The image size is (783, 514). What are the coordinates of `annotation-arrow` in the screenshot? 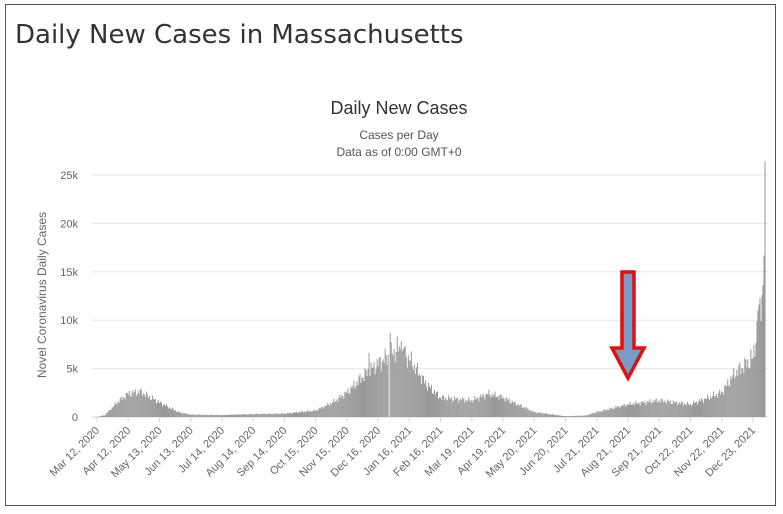 It's located at (628, 326).